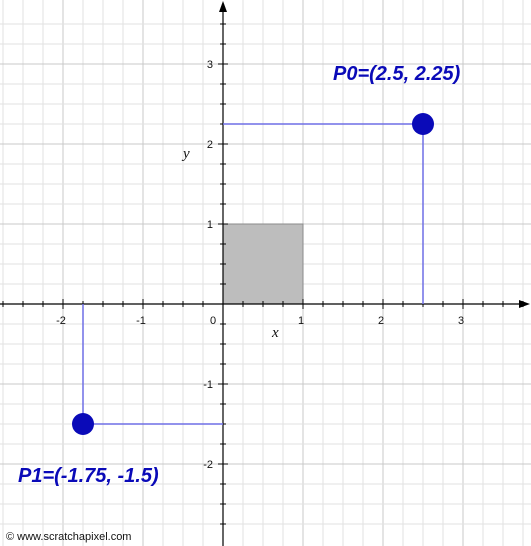 The height and width of the screenshot is (546, 531). I want to click on y-tick-label: -2, so click(208, 465).